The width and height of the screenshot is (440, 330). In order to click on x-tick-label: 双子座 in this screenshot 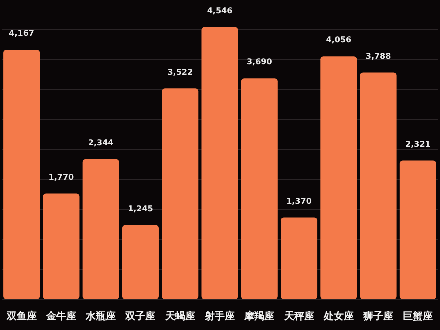, I will do `click(140, 316)`.